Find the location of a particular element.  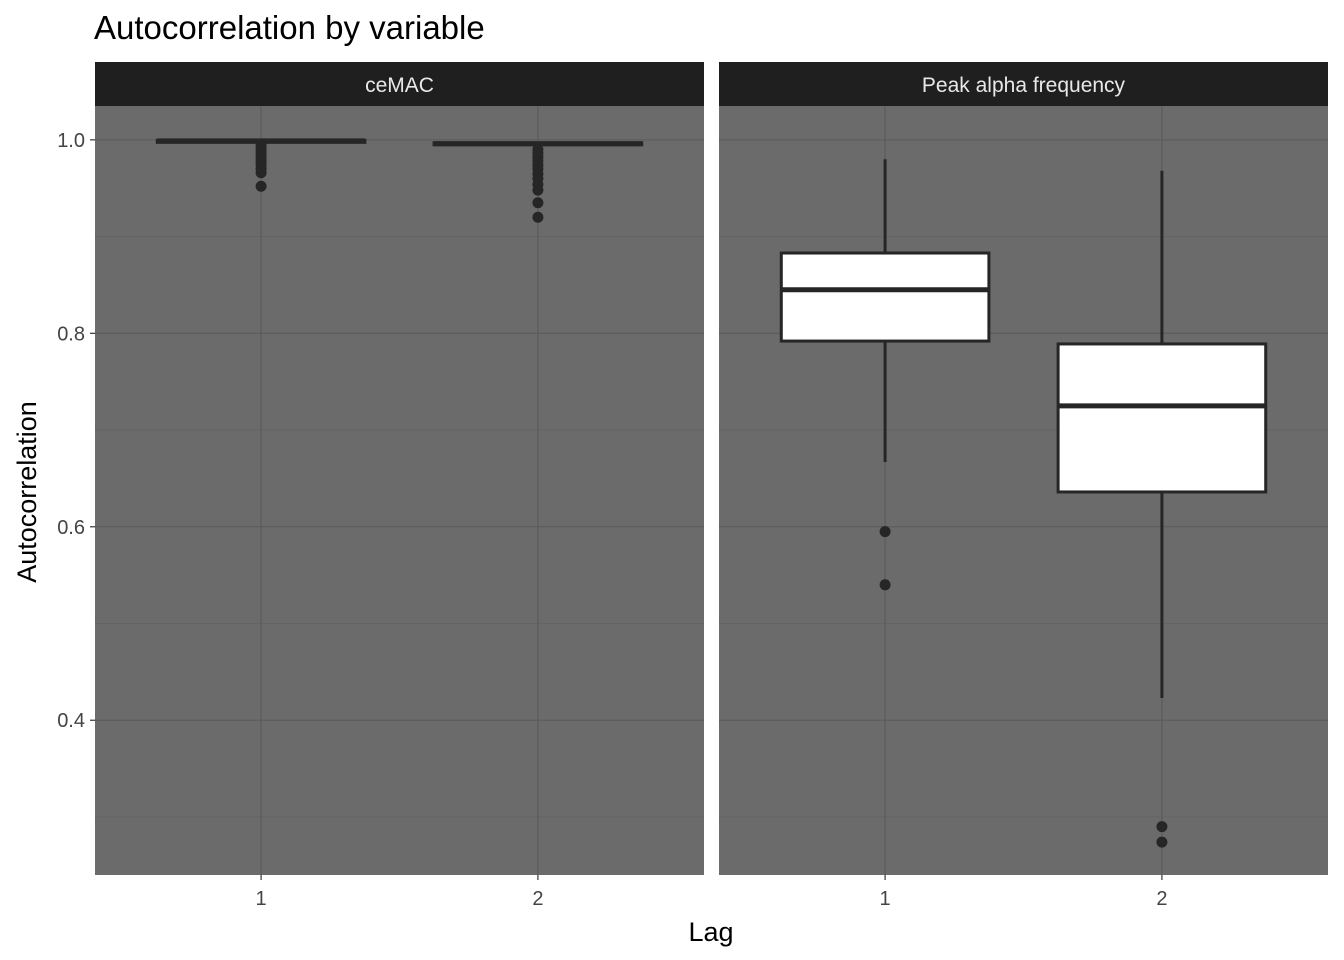

facet-strip-label: Peak alpha frequency is located at coordinates (1024, 85).